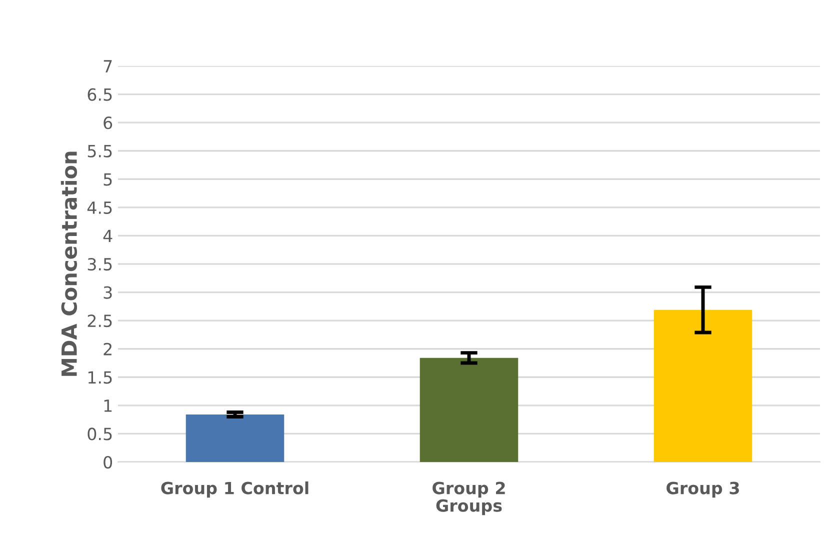 This screenshot has height=539, width=835. Describe the element at coordinates (100, 434) in the screenshot. I see `y-tick-label: 0.5` at that location.